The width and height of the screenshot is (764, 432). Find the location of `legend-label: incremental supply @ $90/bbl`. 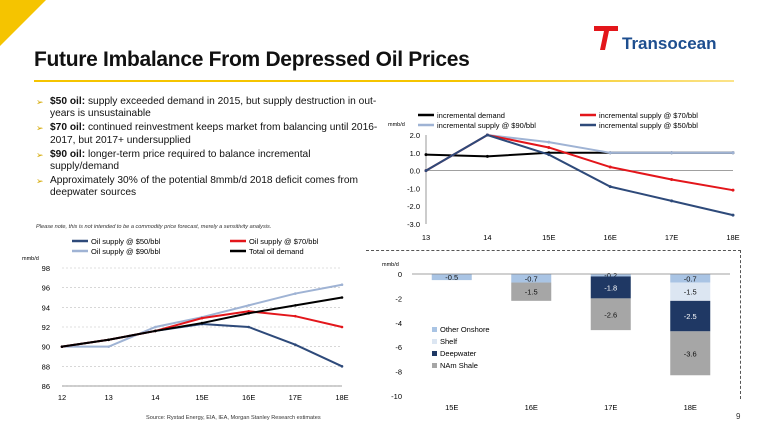

legend-label: incremental supply @ $90/bbl is located at coordinates (486, 125).